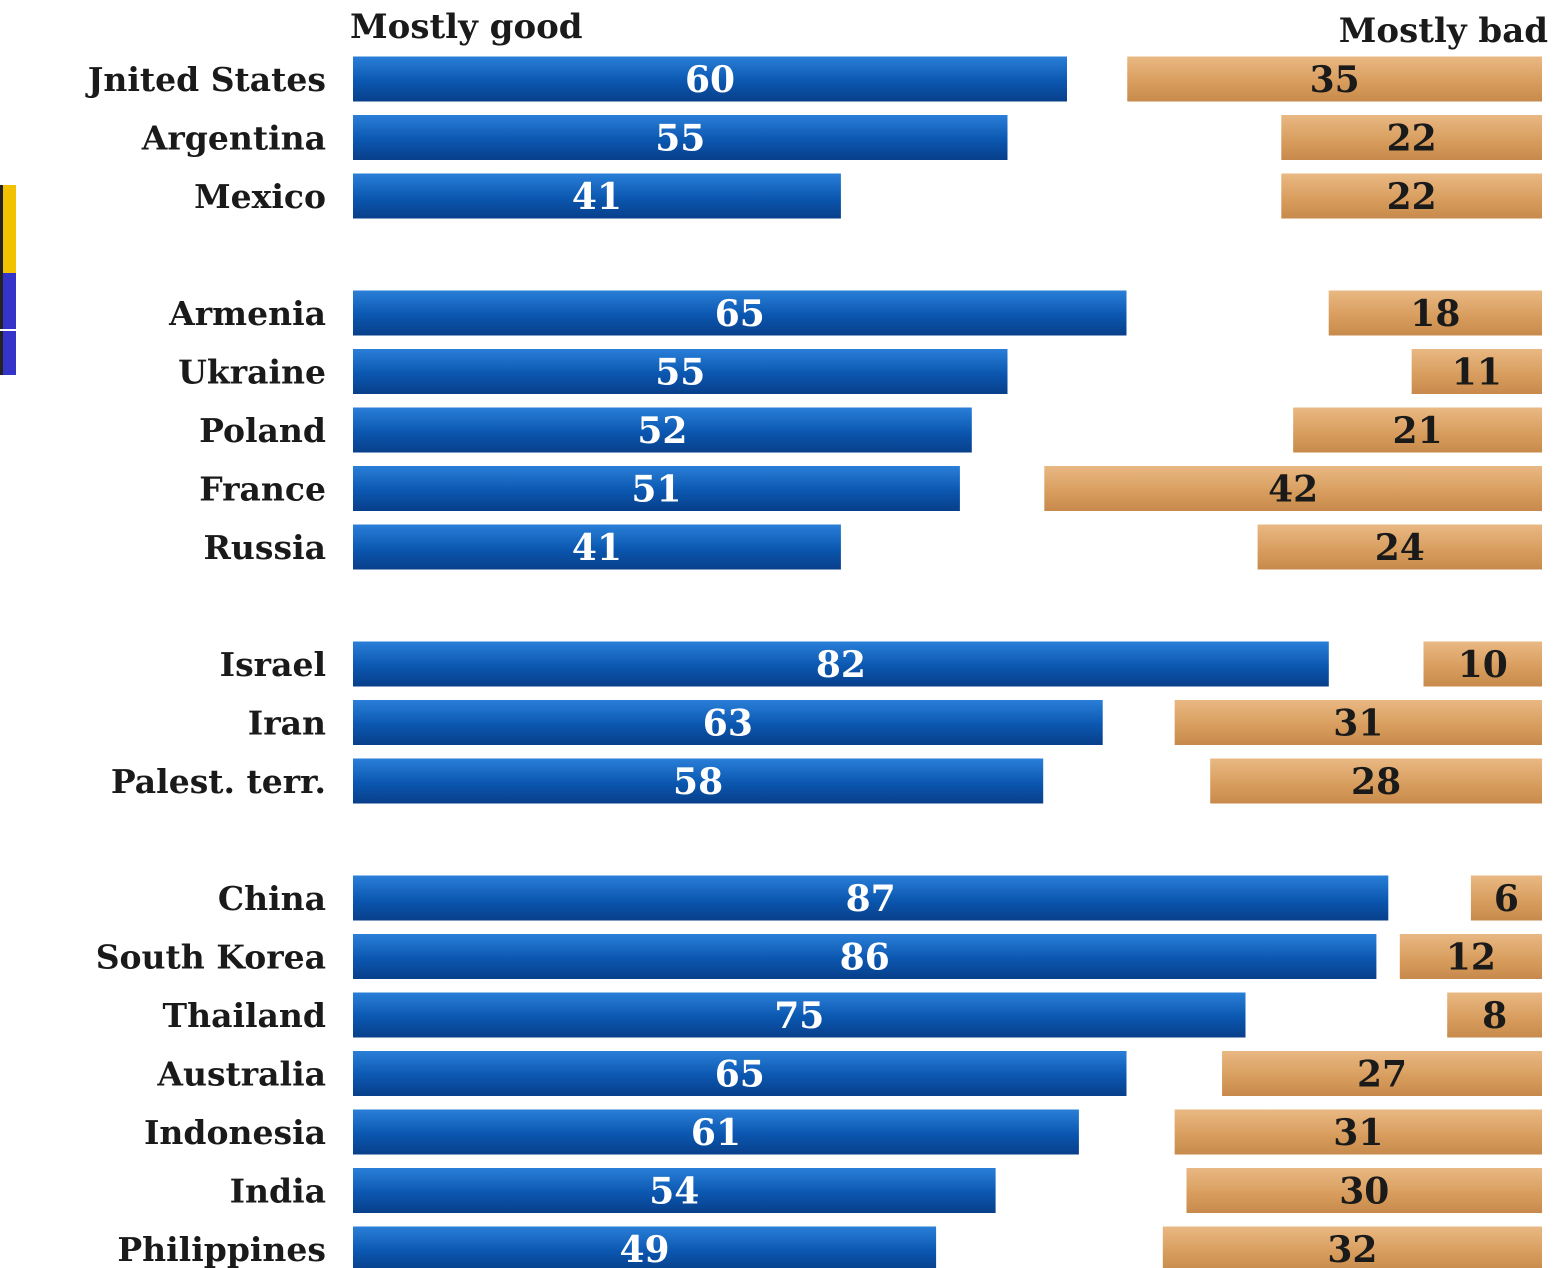 This screenshot has width=1555, height=1268. Describe the element at coordinates (247, 313) in the screenshot. I see `category-label: Armenia` at that location.